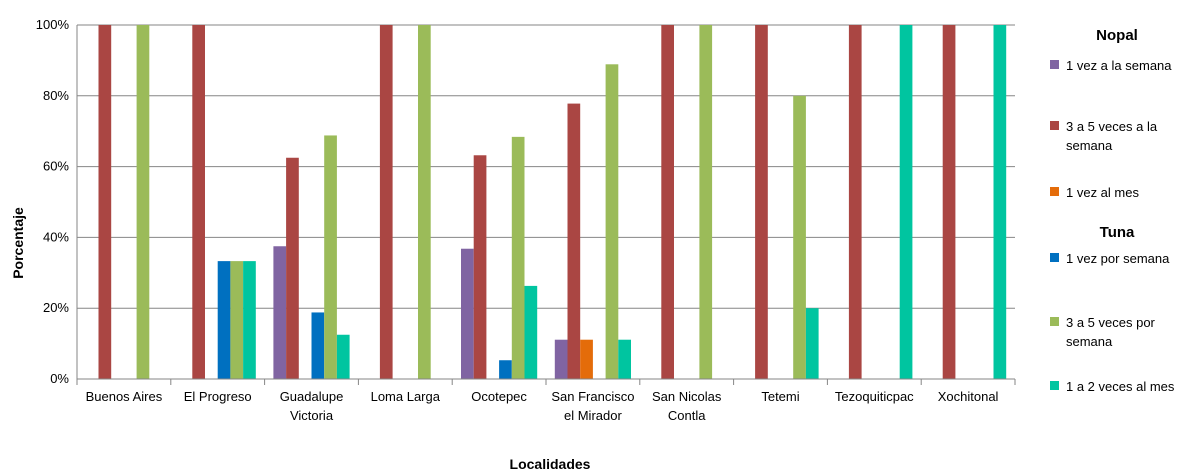 The image size is (1188, 475). I want to click on x-category-label: Buenos Aires, so click(124, 396).